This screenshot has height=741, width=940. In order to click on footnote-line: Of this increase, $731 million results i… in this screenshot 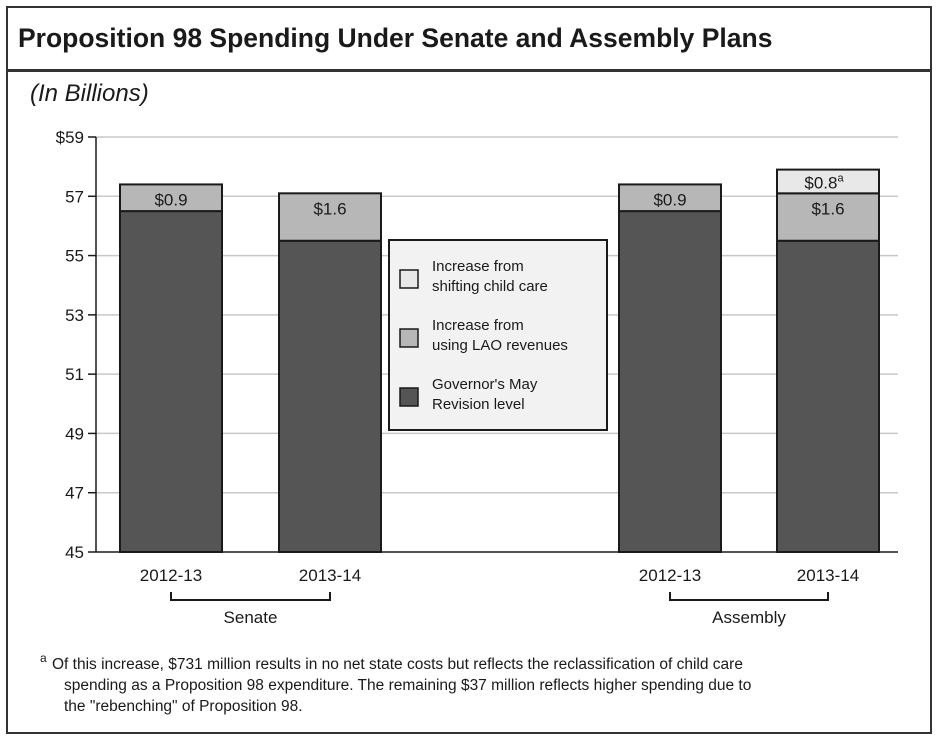, I will do `click(397, 664)`.